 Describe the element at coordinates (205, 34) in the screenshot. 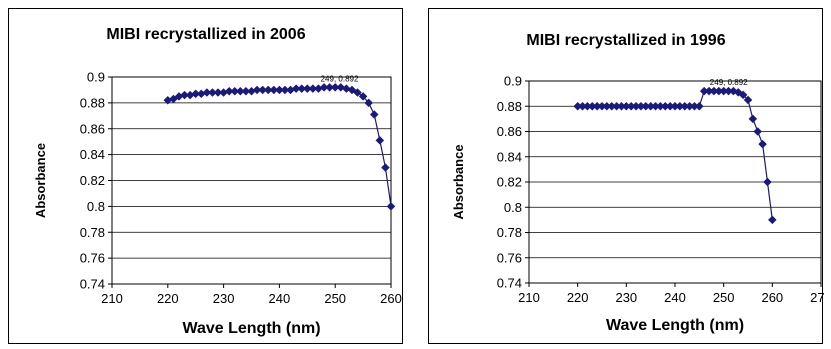

I see `chart-title: MIBI recrystallized in 2006` at that location.